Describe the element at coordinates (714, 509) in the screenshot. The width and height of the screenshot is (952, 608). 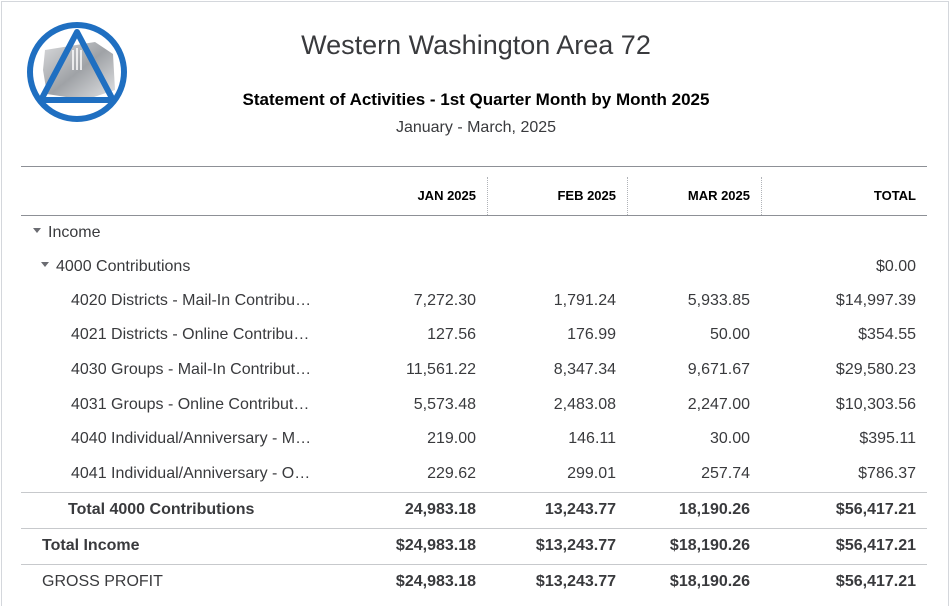
I see `mar-value: 18,190.26` at that location.